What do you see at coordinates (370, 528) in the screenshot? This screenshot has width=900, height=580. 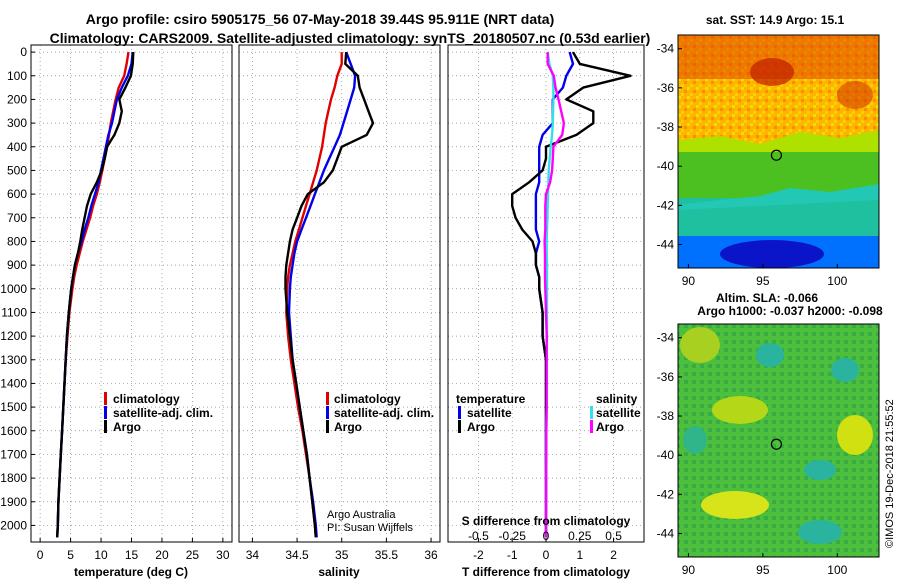 I see `attribution-line-2: PI: Susan Wijffels` at bounding box center [370, 528].